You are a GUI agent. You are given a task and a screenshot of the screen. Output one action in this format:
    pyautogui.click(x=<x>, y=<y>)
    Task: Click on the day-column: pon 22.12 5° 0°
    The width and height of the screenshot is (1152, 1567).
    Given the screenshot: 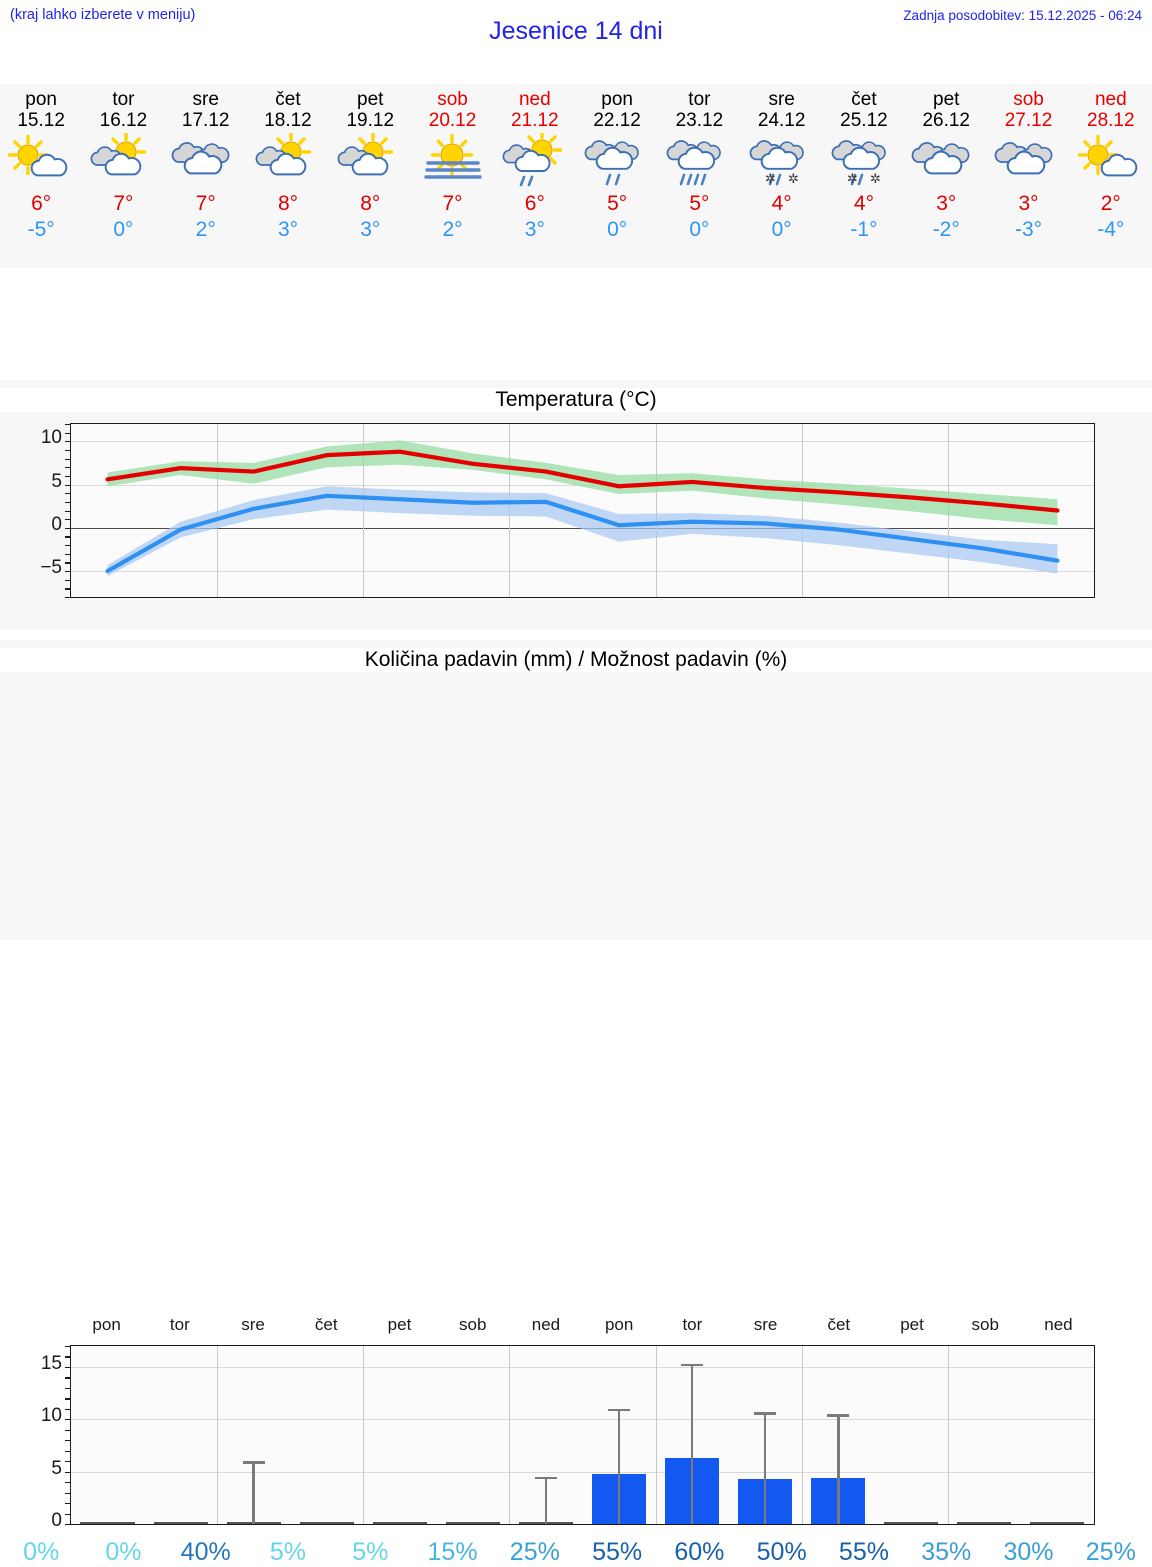 What is the action you would take?
    pyautogui.click(x=617, y=176)
    